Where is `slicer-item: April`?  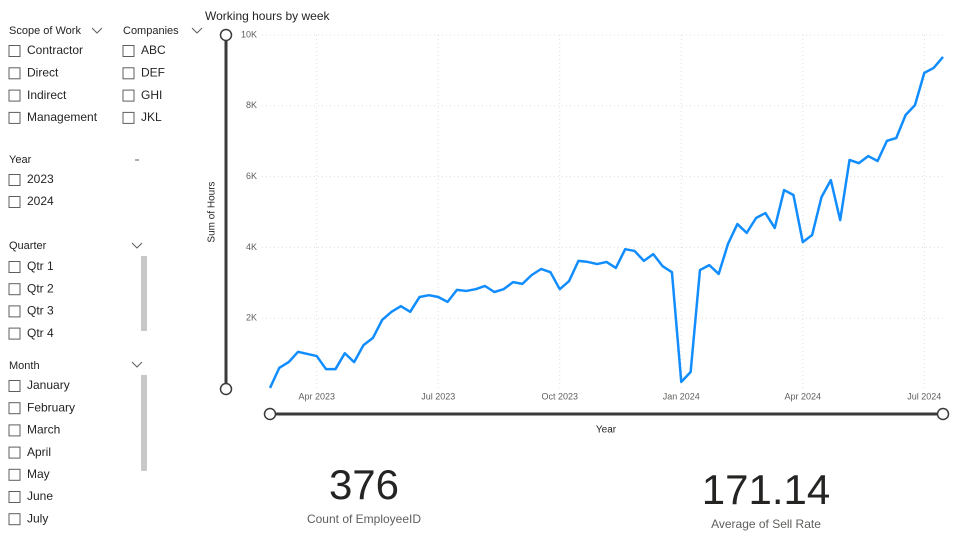
slicer-item: April is located at coordinates (39, 452).